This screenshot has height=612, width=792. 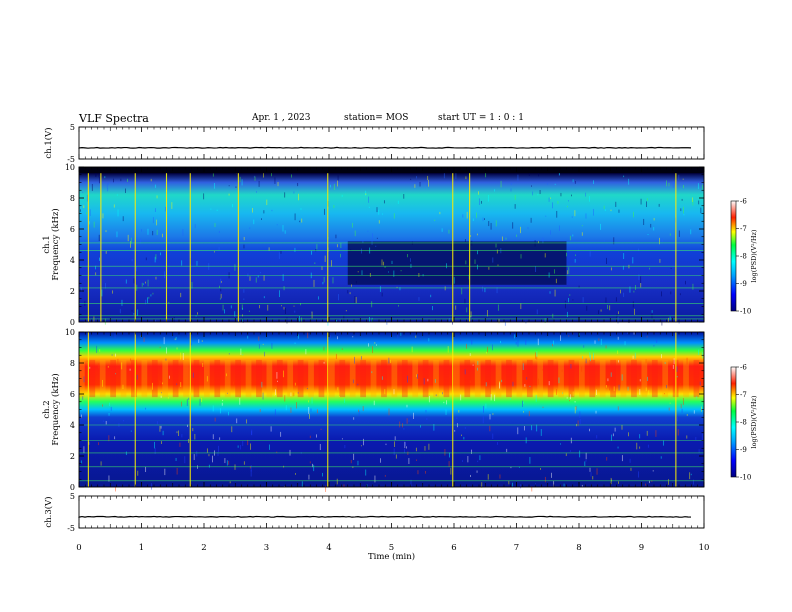 What do you see at coordinates (743, 395) in the screenshot?
I see `colorbar-tick-label: -7` at bounding box center [743, 395].